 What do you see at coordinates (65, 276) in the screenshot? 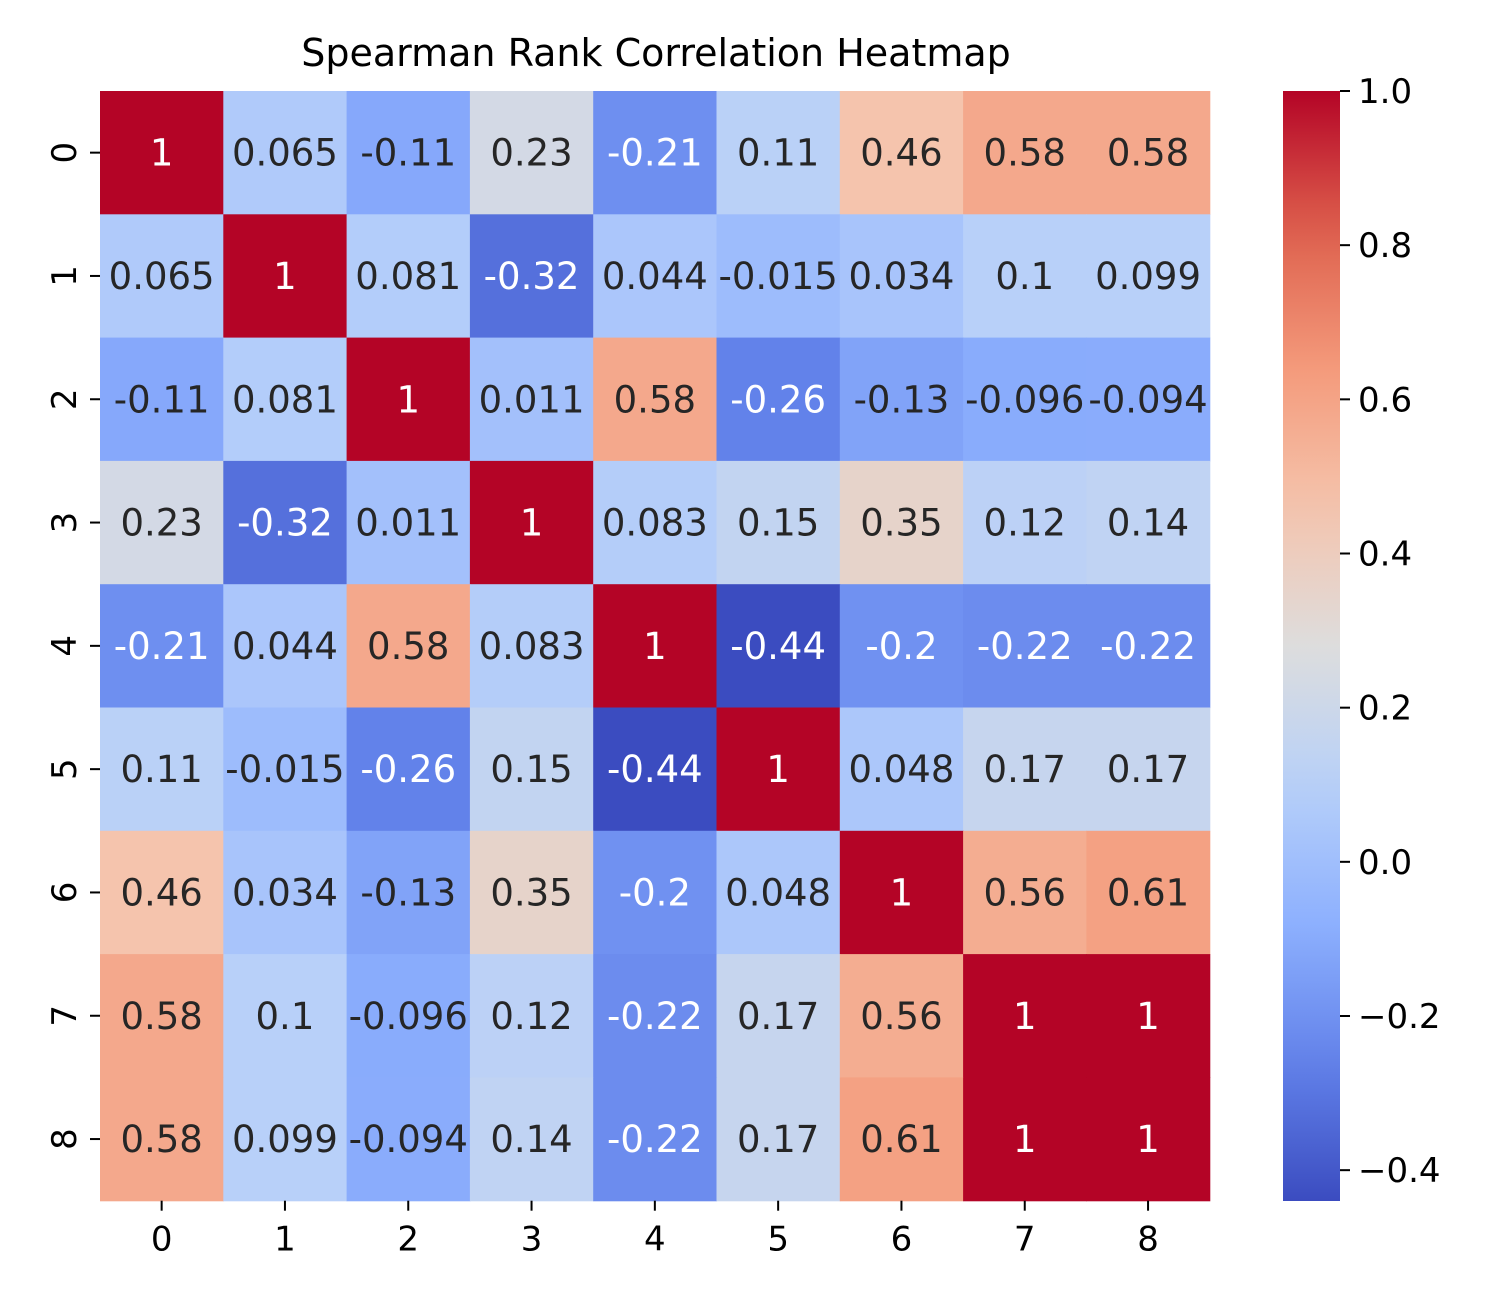
I see `y-tick-label: 1` at bounding box center [65, 276].